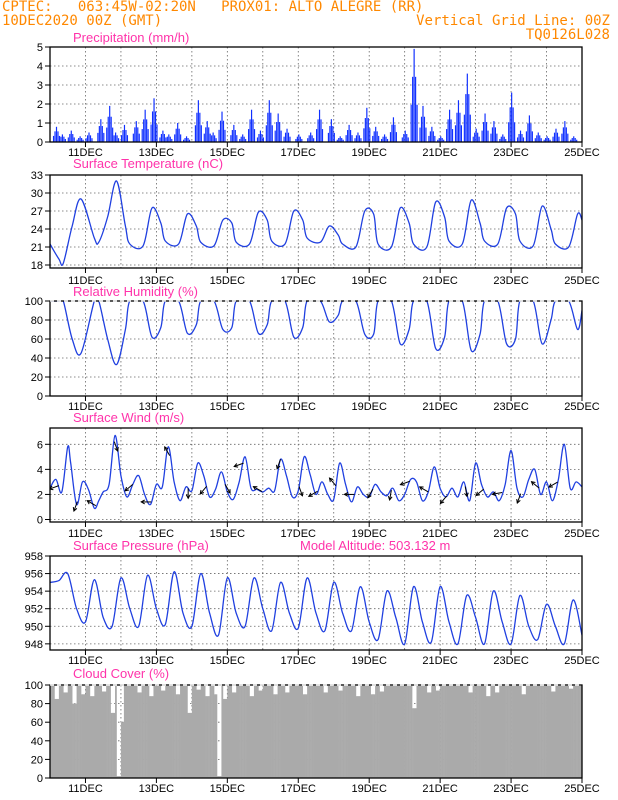 The width and height of the screenshot is (618, 800). What do you see at coordinates (37, 230) in the screenshot?
I see `y-tick-label: 24` at bounding box center [37, 230].